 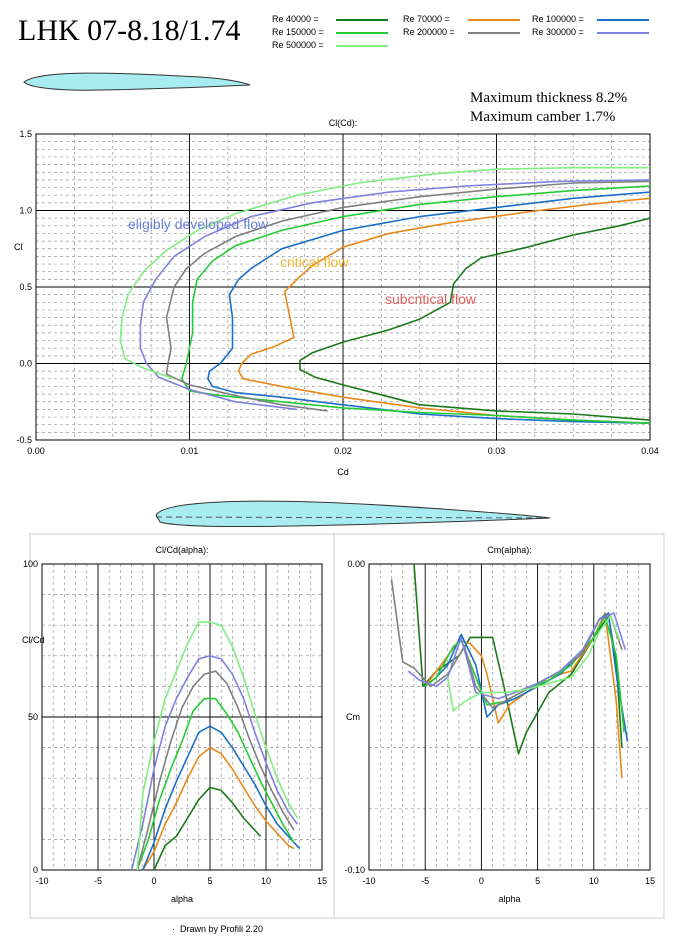 I want to click on y-tick-label: 0, so click(x=35, y=870).